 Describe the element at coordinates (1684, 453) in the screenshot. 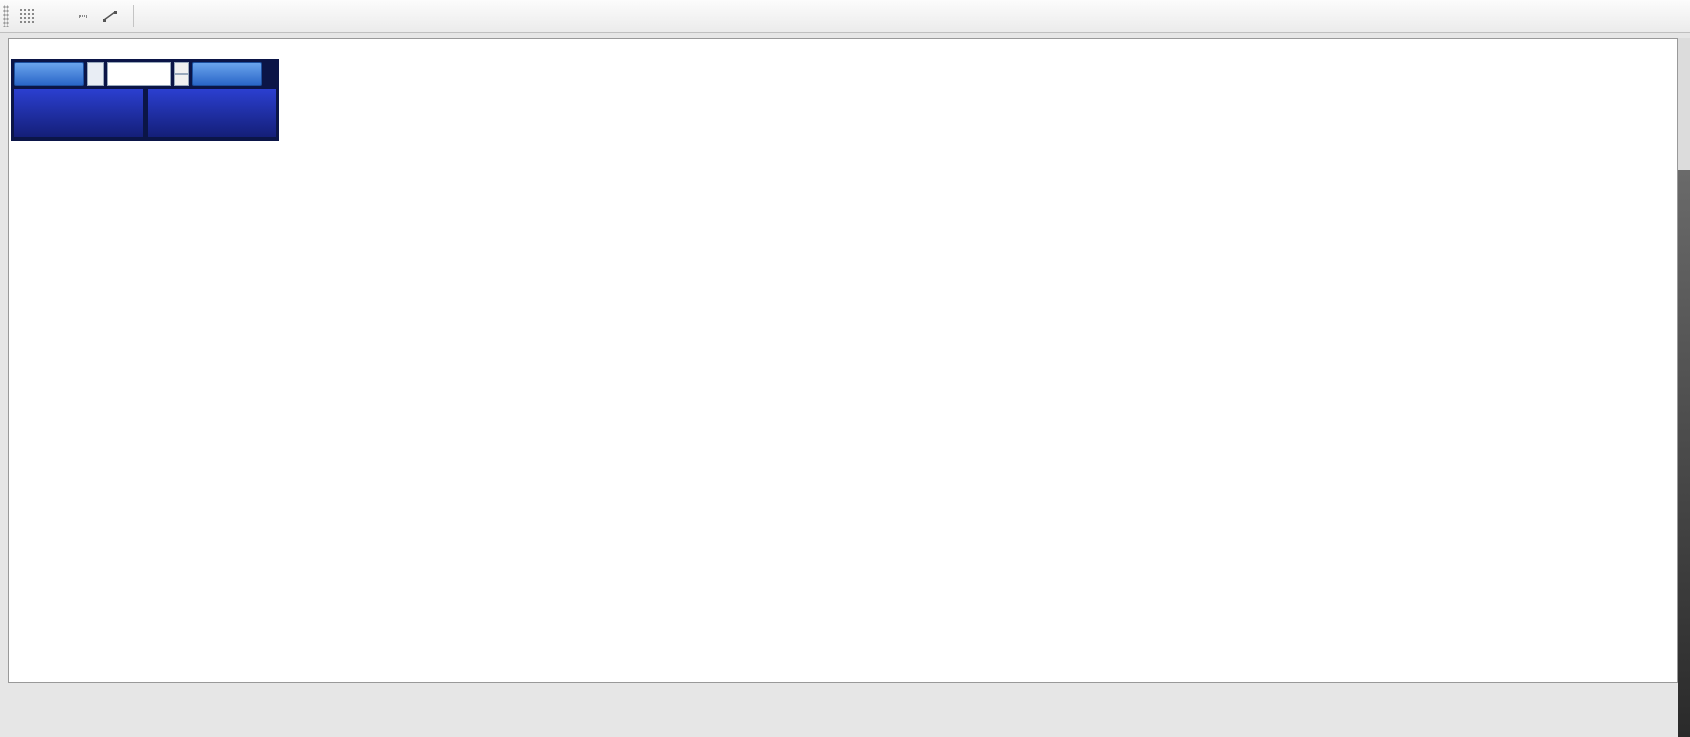

I see `scrollbar-thumb` at that location.